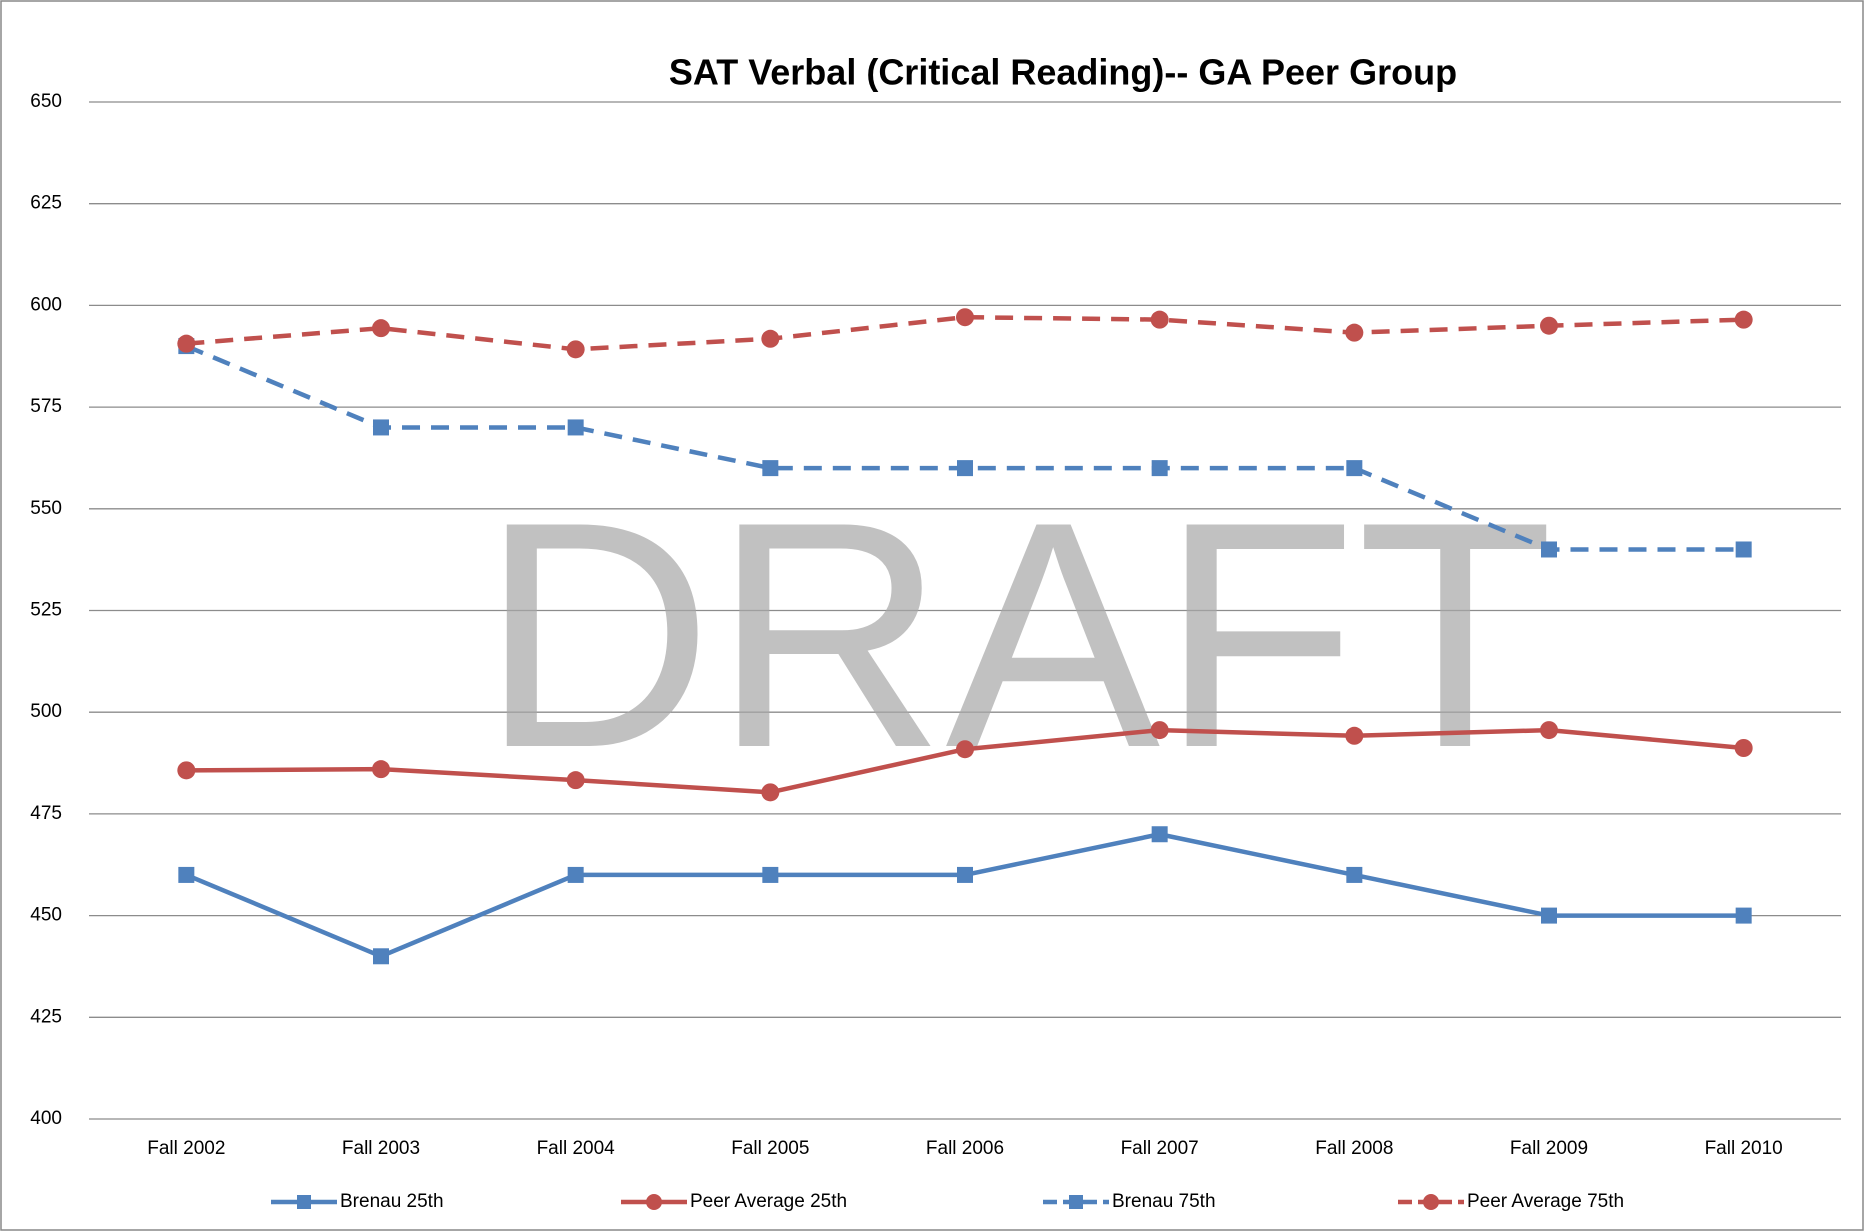 The image size is (1865, 1231). Describe the element at coordinates (1164, 1201) in the screenshot. I see `legend-label: Brenau 75th` at that location.